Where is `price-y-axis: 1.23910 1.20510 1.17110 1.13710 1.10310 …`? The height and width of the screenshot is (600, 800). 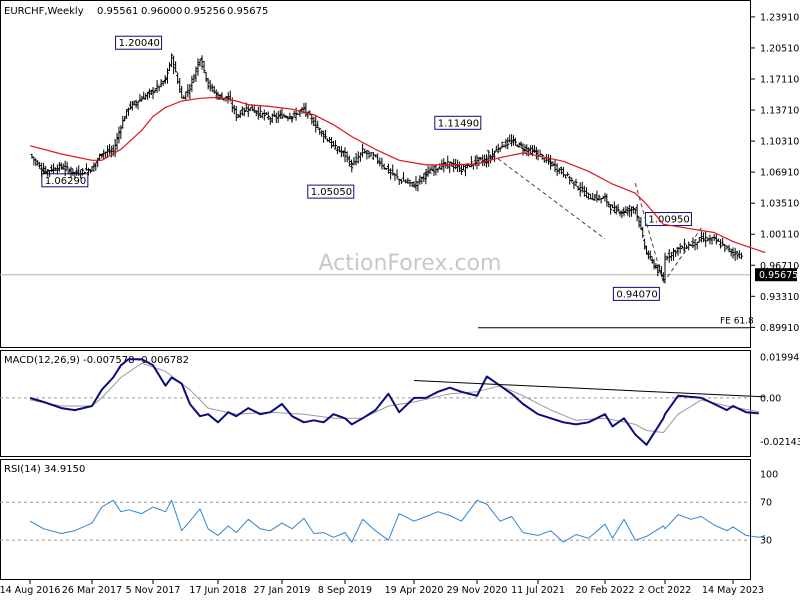
price-y-axis: 1.23910 1.20510 1.17110 1.13710 1.10310 … is located at coordinates (779, 172).